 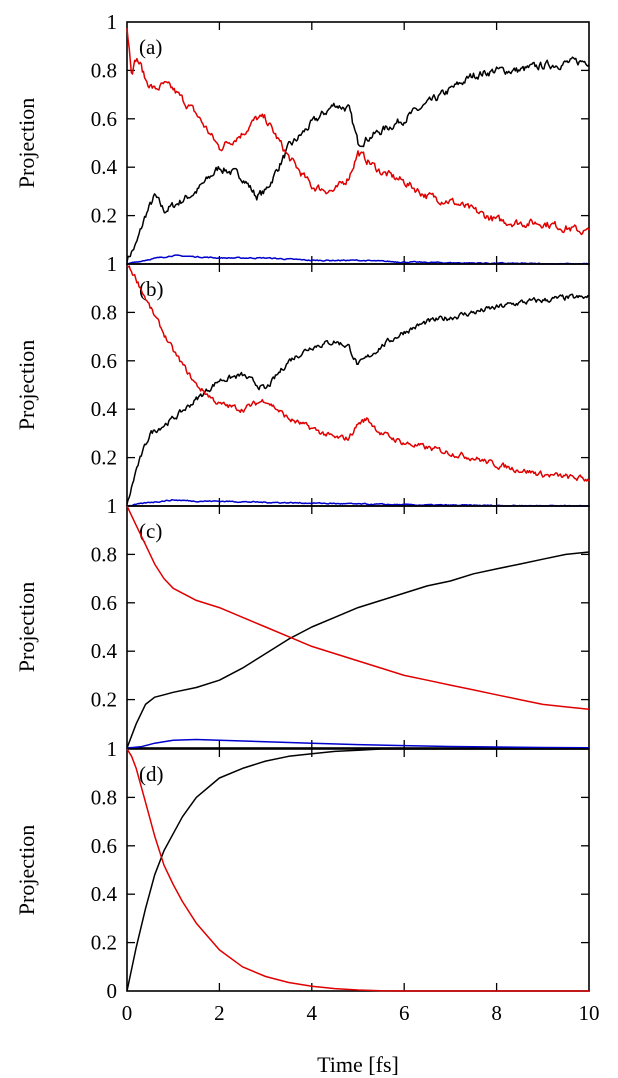 What do you see at coordinates (151, 289) in the screenshot?
I see `panel-label: (b)` at bounding box center [151, 289].